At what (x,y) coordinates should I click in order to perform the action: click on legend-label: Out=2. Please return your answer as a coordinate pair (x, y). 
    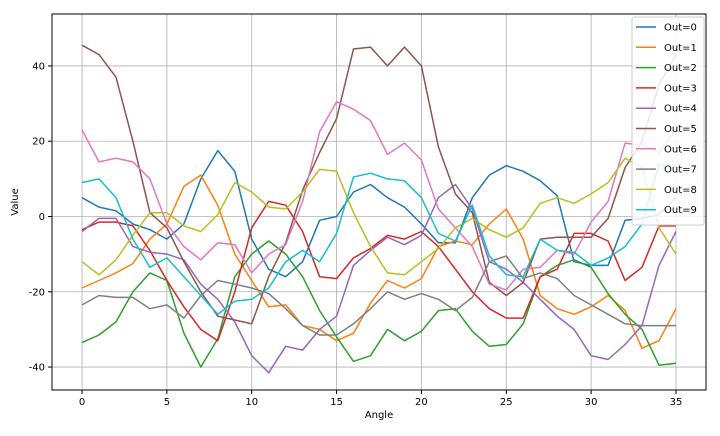
    Looking at the image, I should click on (680, 68).